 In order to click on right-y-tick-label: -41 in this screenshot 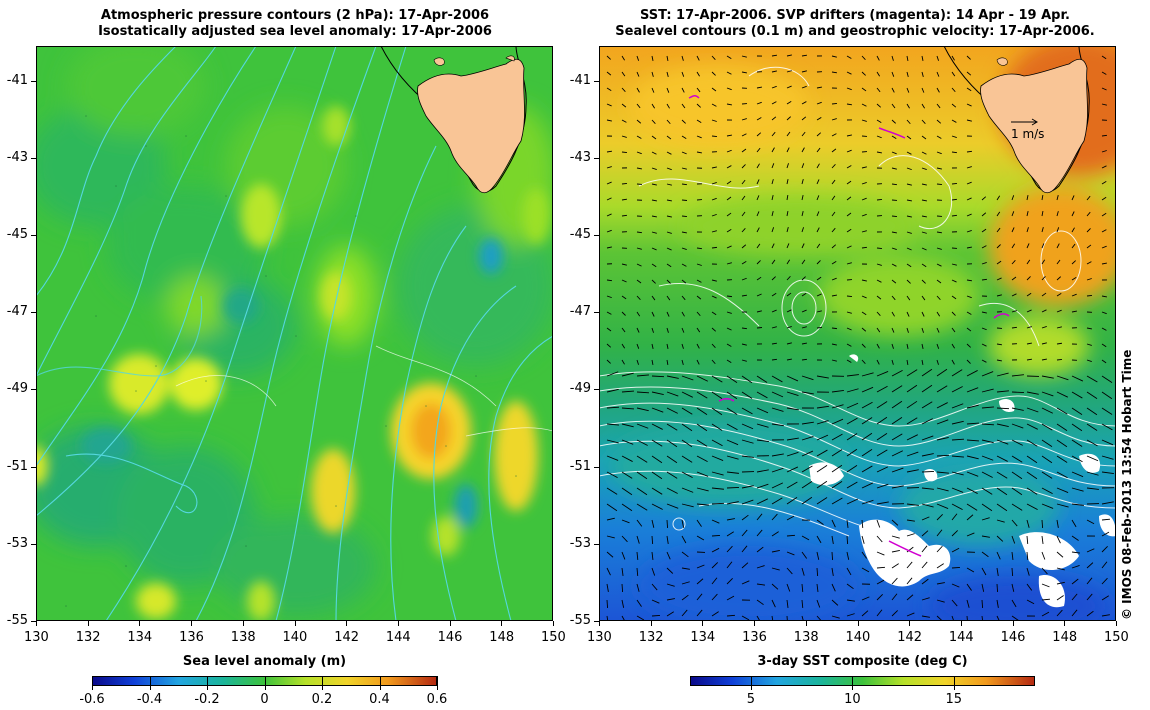, I will do `click(580, 80)`.